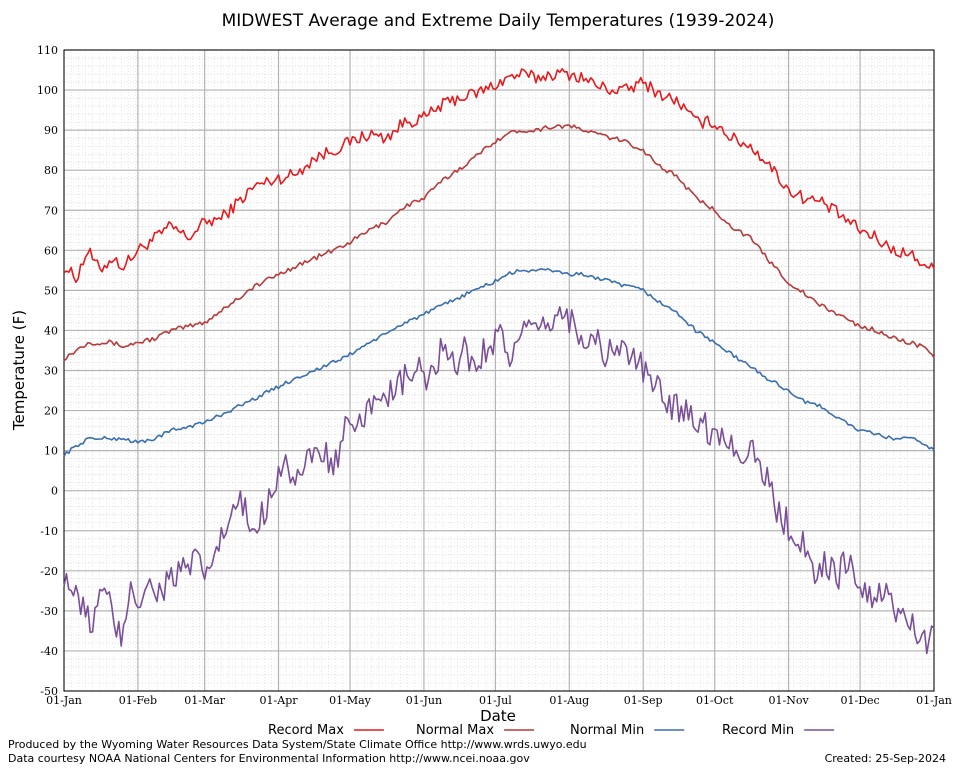  What do you see at coordinates (47, 50) in the screenshot?
I see `y-tick-label: 110` at bounding box center [47, 50].